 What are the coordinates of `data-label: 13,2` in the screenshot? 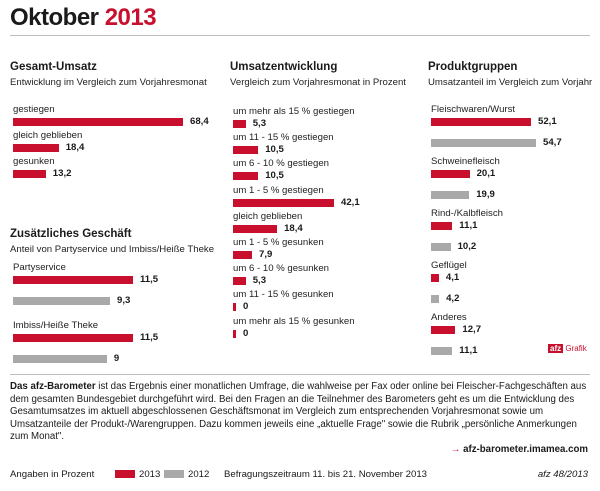 It's located at (62, 173).